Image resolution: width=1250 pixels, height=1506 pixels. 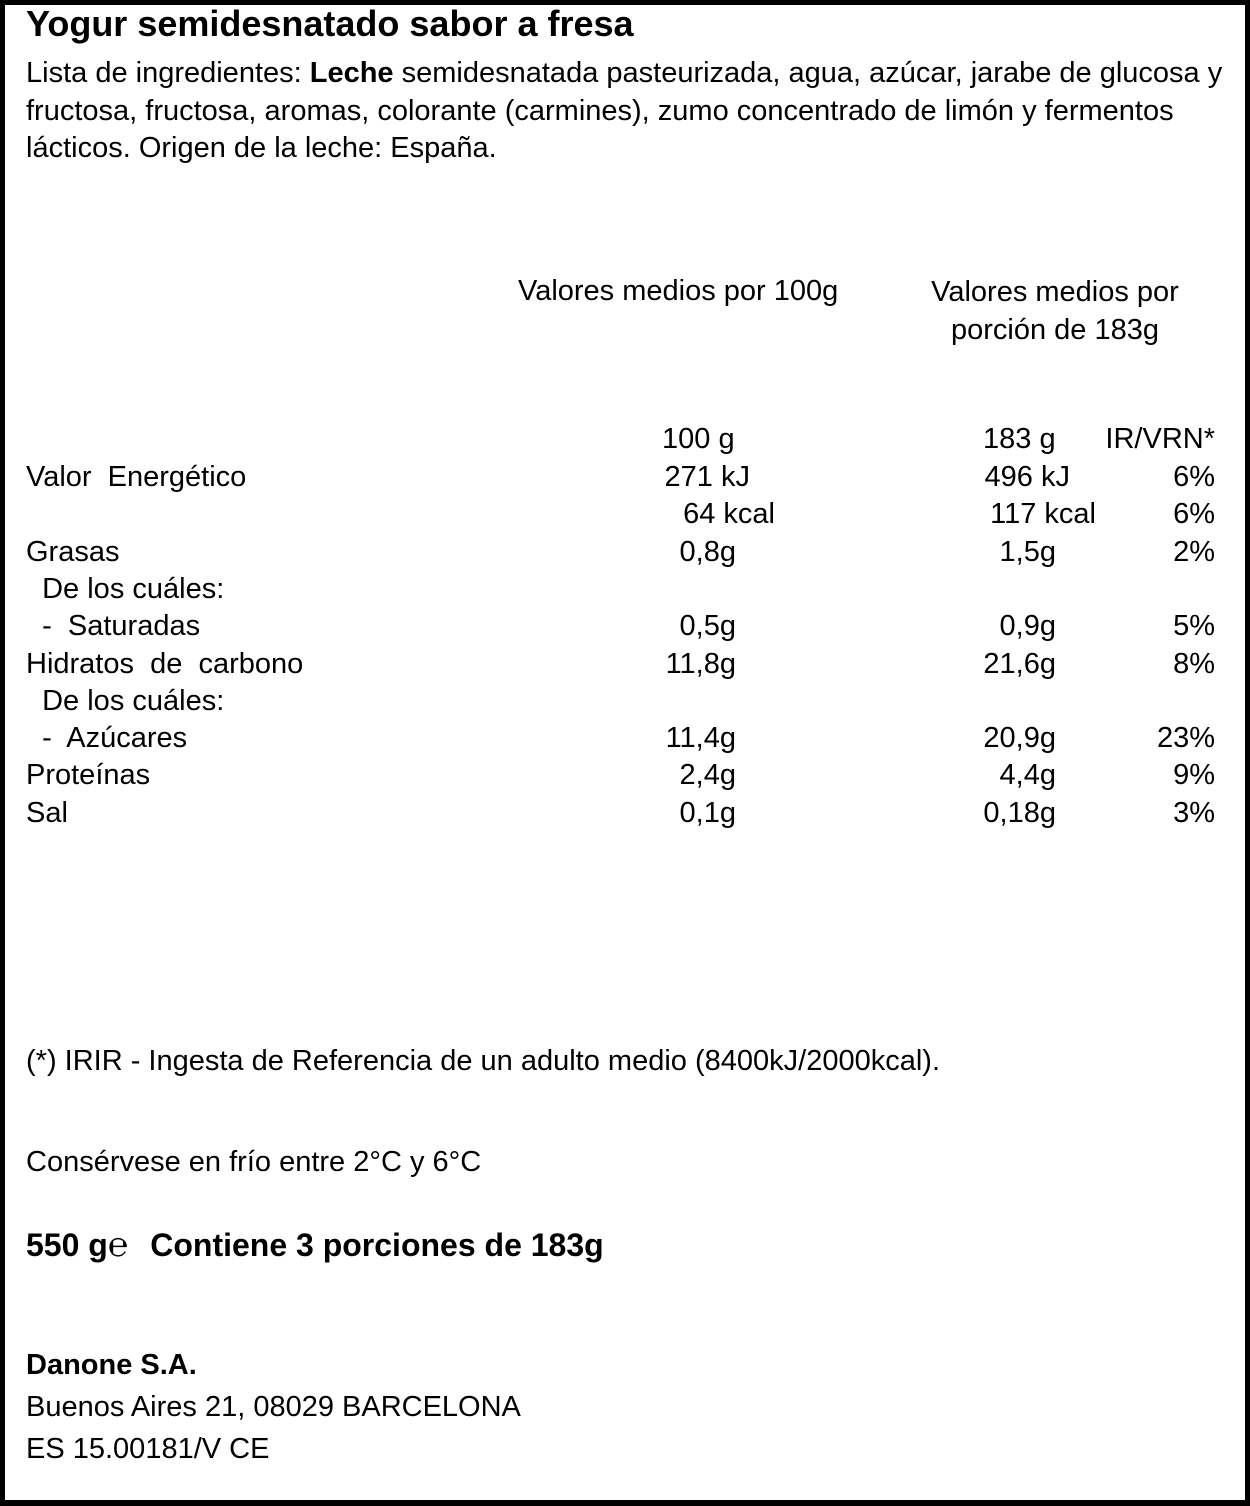 What do you see at coordinates (1055, 311) in the screenshot?
I see `header-per-portion: Valores medios por porción de 183g` at bounding box center [1055, 311].